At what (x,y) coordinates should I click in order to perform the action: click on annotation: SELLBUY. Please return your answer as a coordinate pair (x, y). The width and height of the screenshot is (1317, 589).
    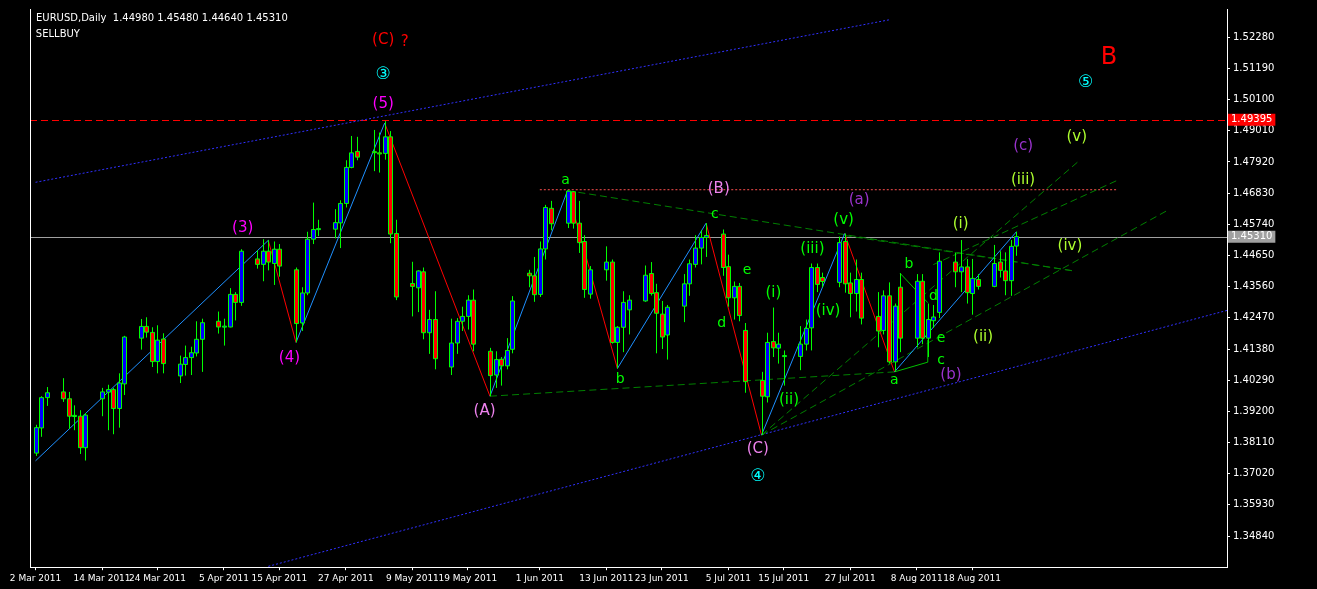
    Looking at the image, I should click on (58, 33).